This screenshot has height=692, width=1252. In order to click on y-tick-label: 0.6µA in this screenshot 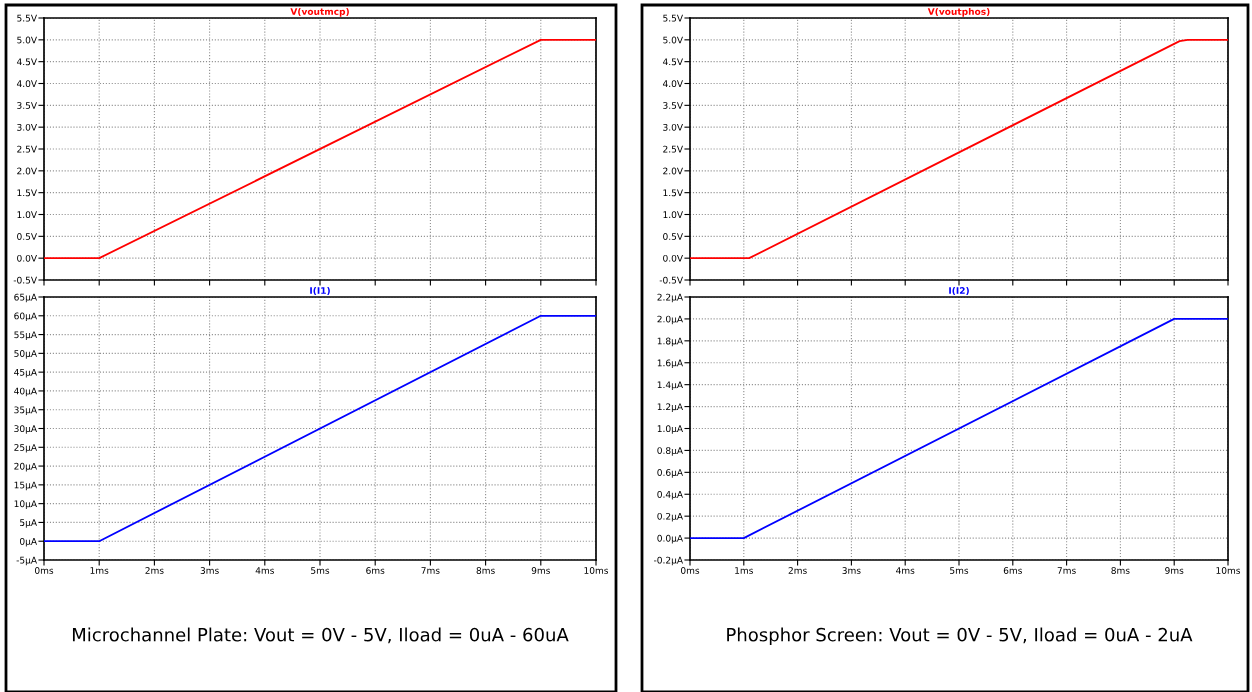, I will do `click(670, 473)`.